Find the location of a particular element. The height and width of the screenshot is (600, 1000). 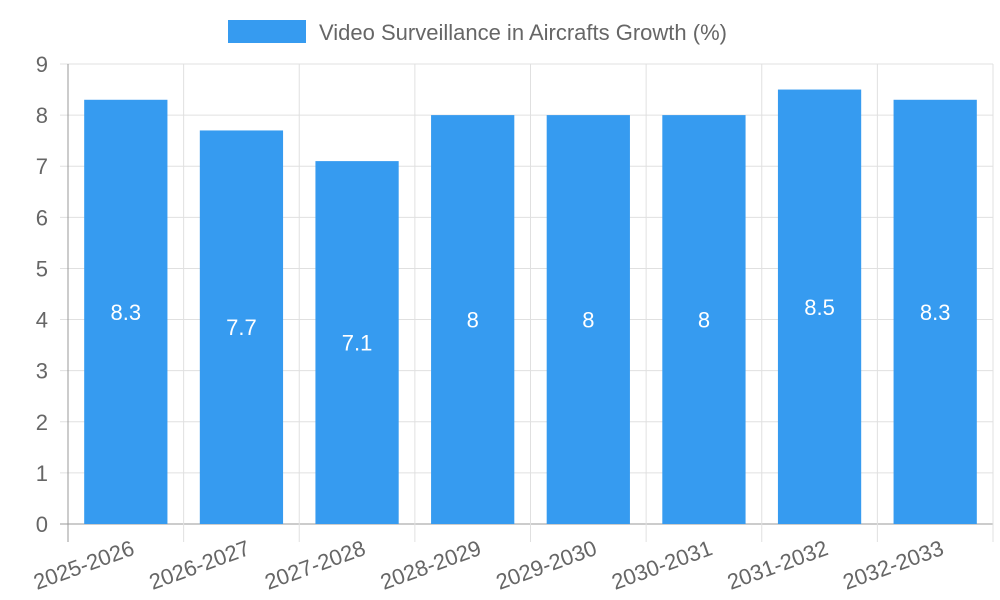

y-axis: 0 1 2 3 4 5 6 7 8 9 is located at coordinates (42, 294).